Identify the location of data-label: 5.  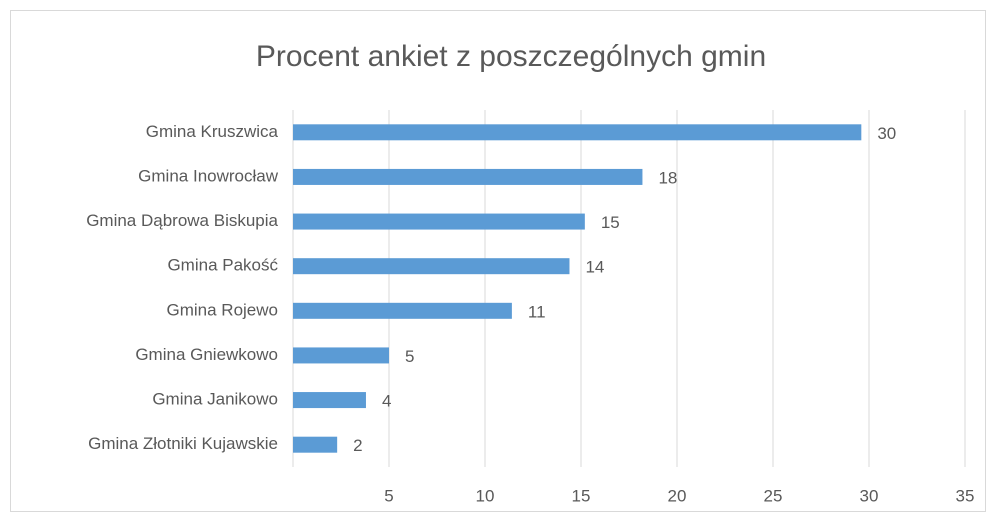
(409, 356).